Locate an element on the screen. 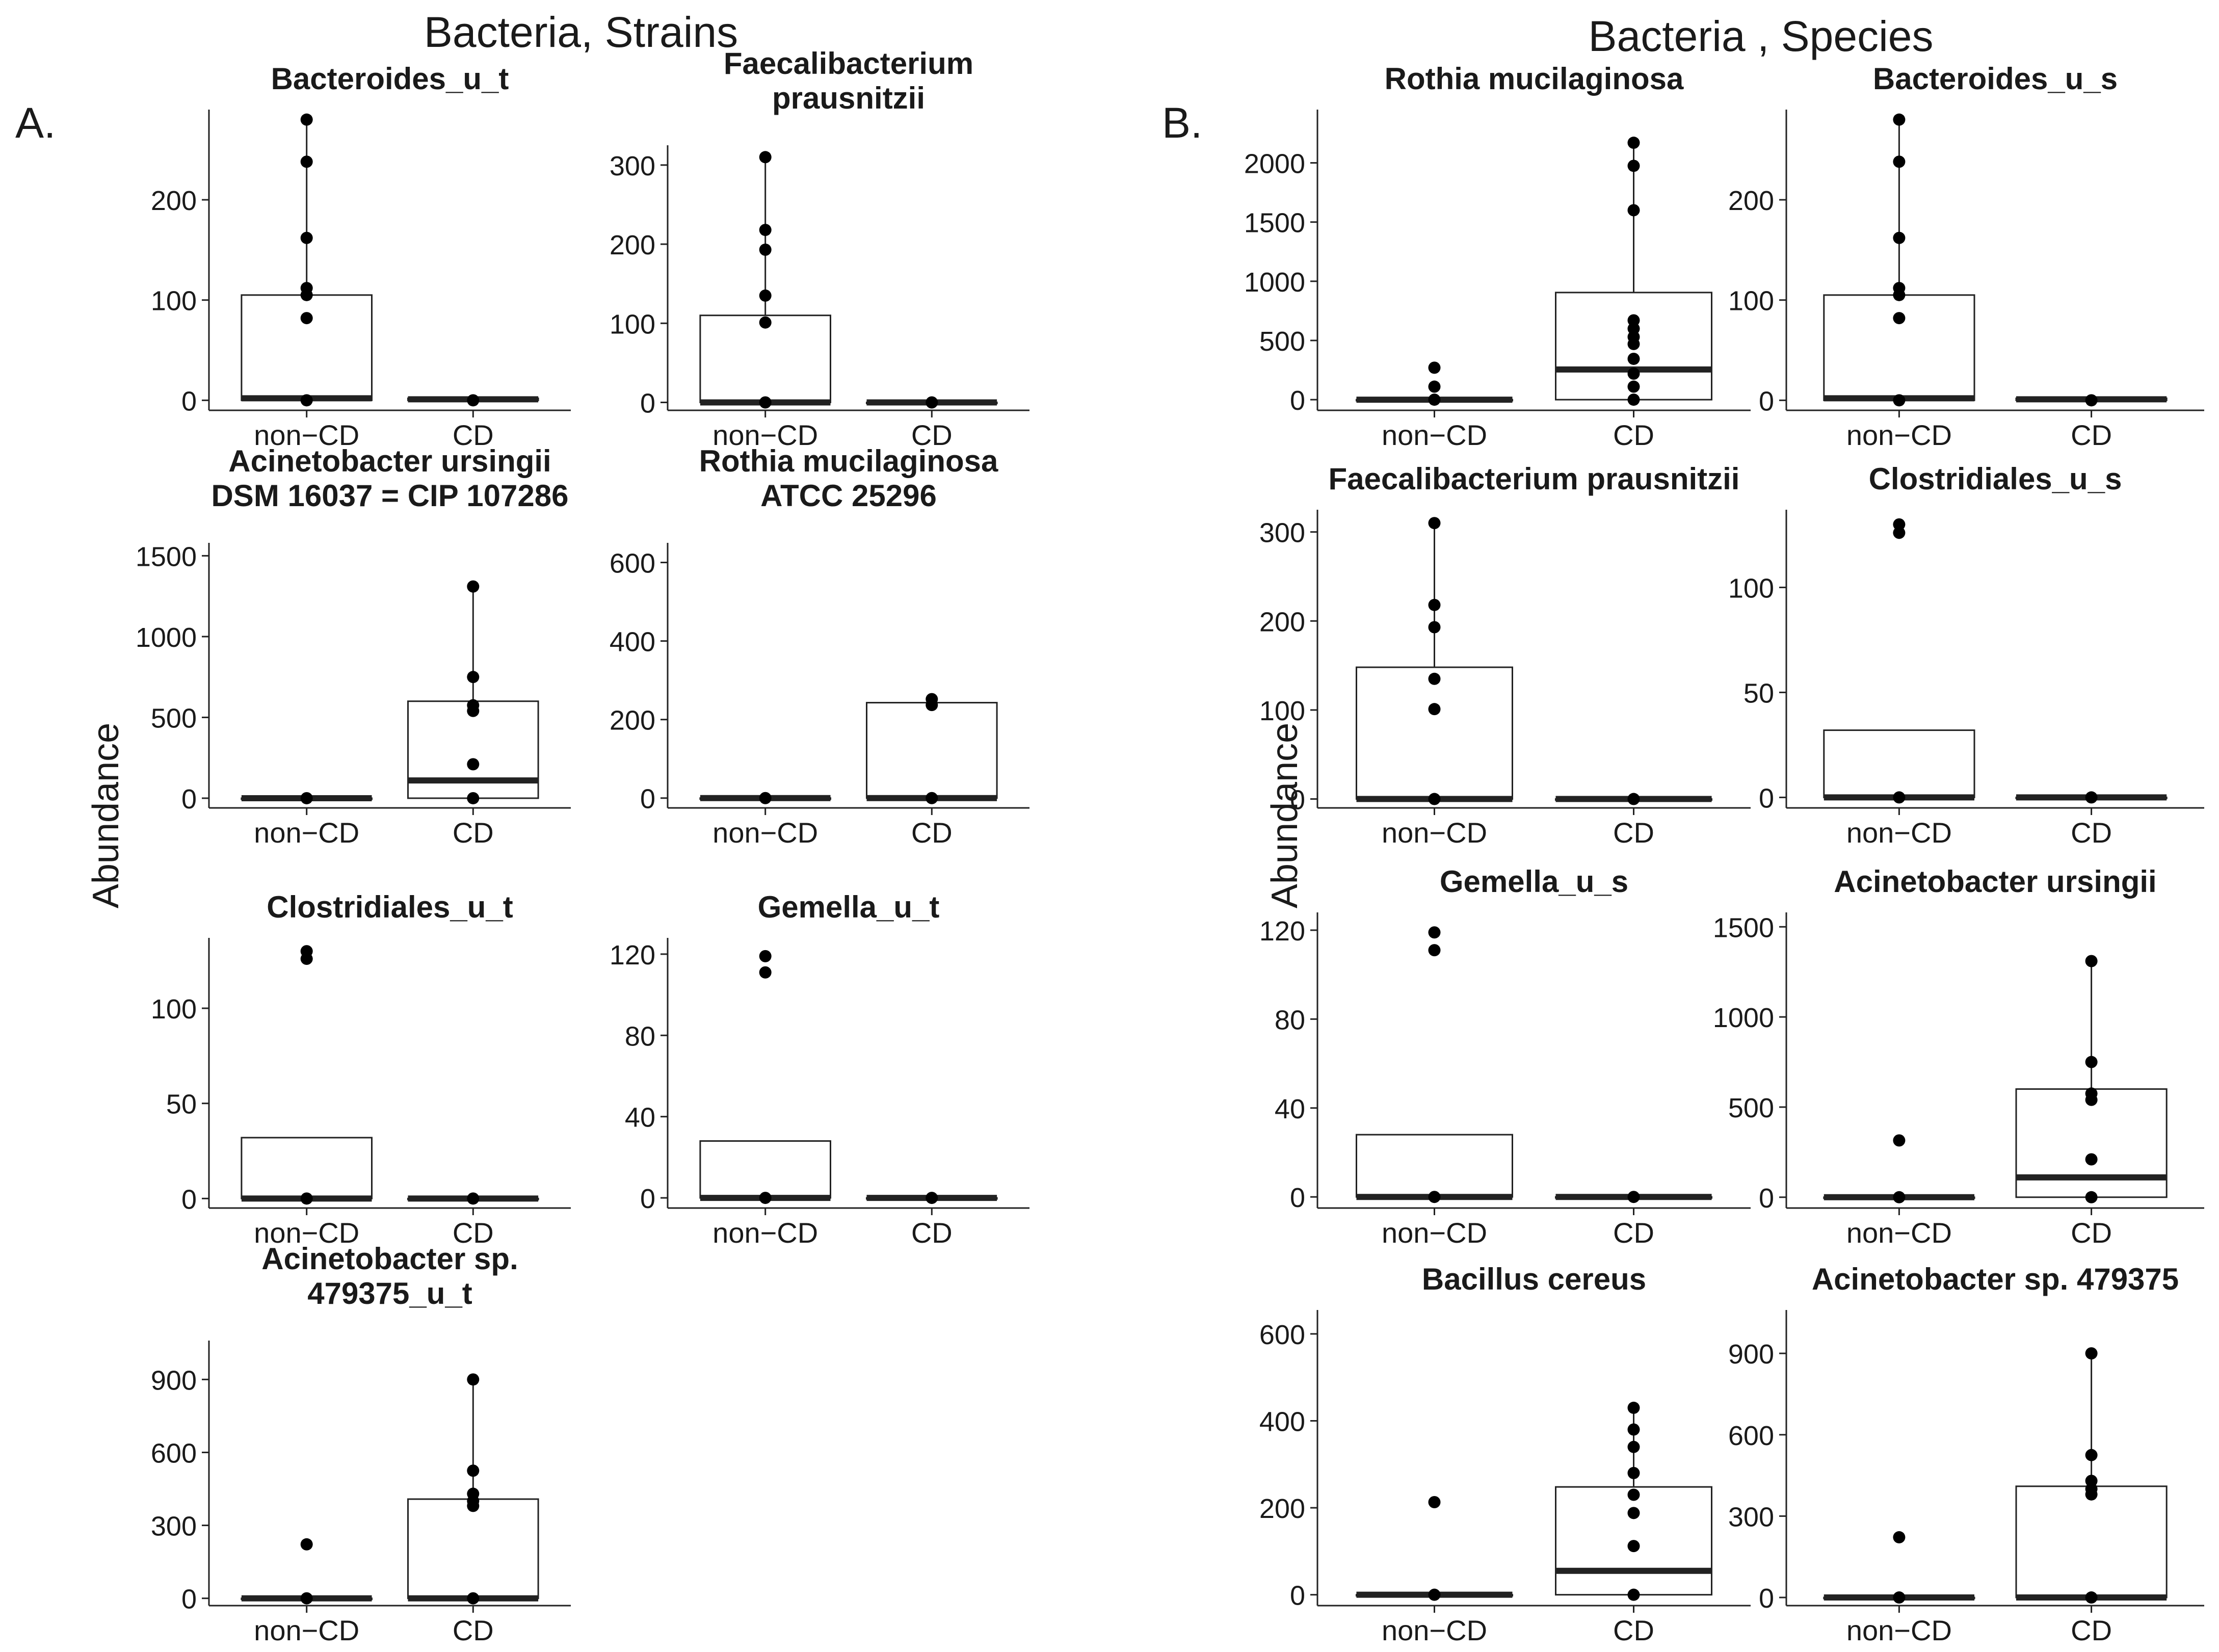 The image size is (2219, 1652). chart-title: ATCC 25296 is located at coordinates (848, 496).